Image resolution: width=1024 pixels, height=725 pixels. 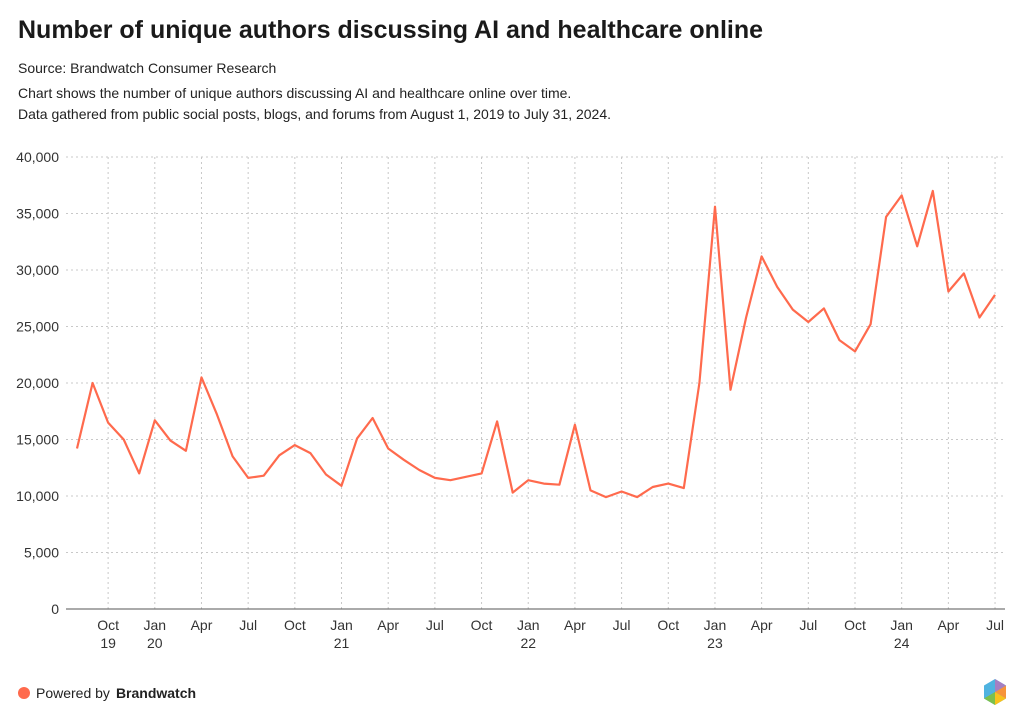 I want to click on brand-name: Brandwatch, so click(x=156, y=693).